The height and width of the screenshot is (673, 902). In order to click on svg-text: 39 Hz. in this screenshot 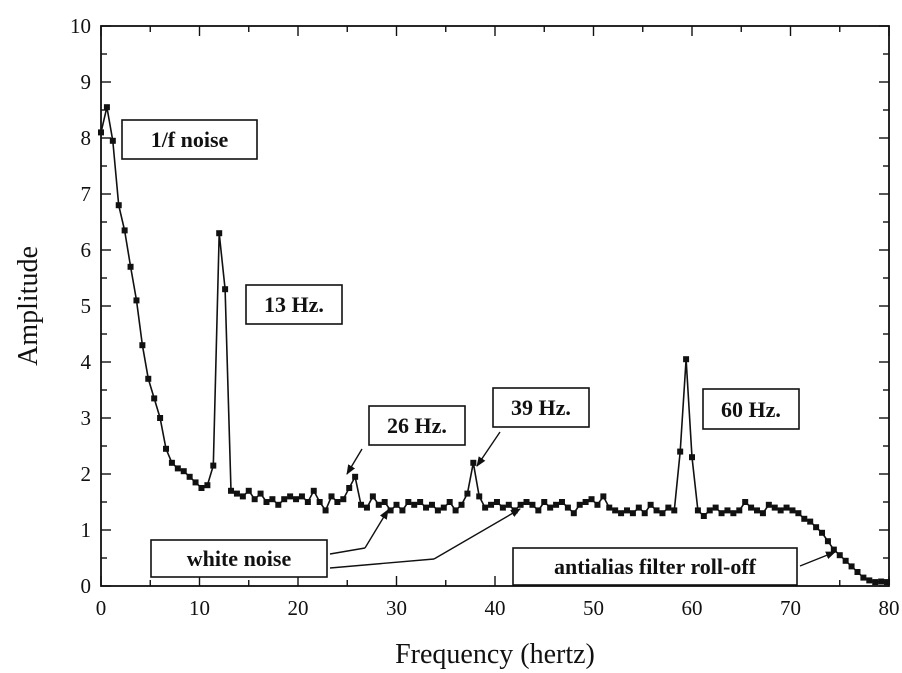, I will do `click(541, 407)`.